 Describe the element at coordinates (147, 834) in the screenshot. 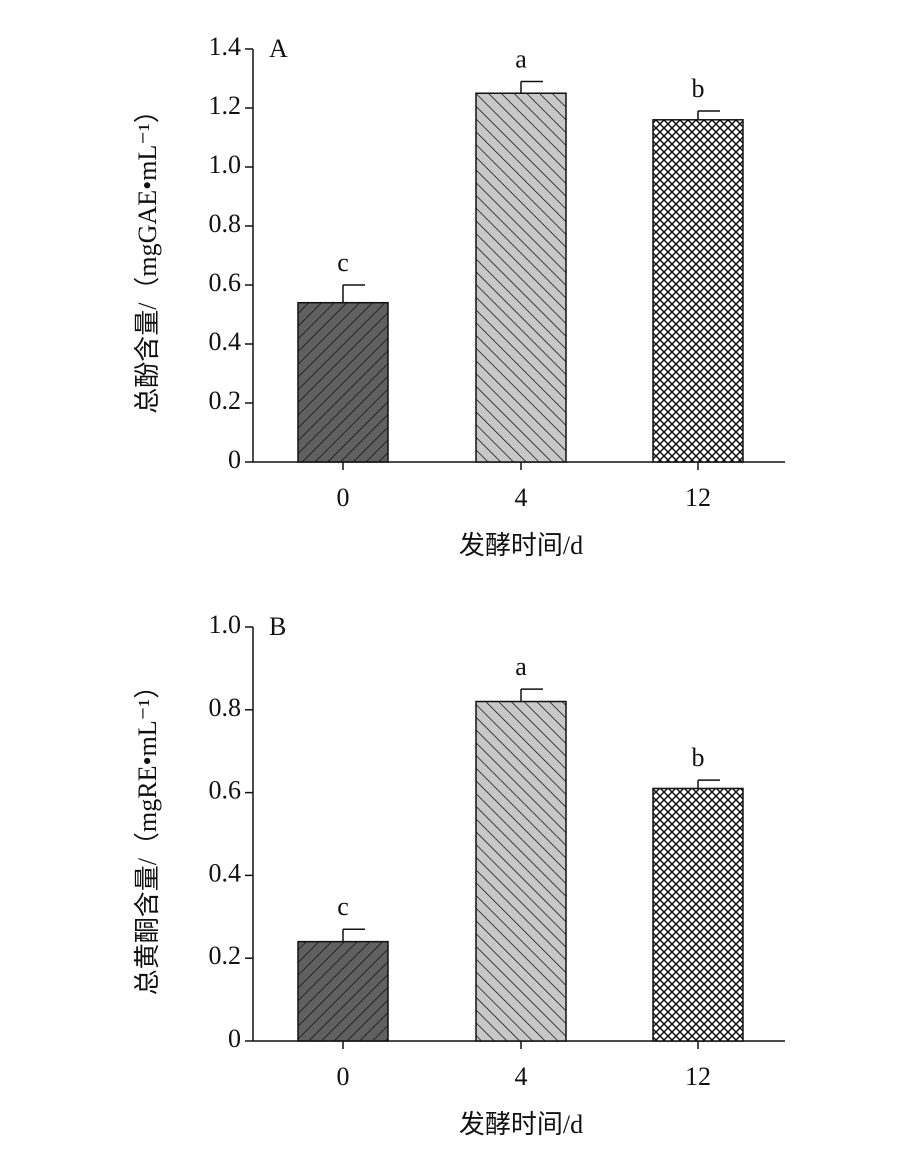

I see `y-axis-title: 总黄酮含量/（mgRE•mL⁻¹）` at that location.